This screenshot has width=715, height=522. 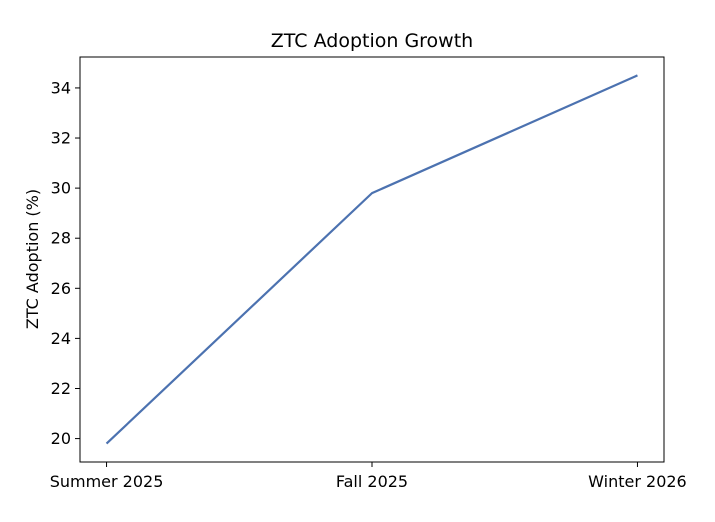 I want to click on y-tick-label: 20, so click(x=61, y=438).